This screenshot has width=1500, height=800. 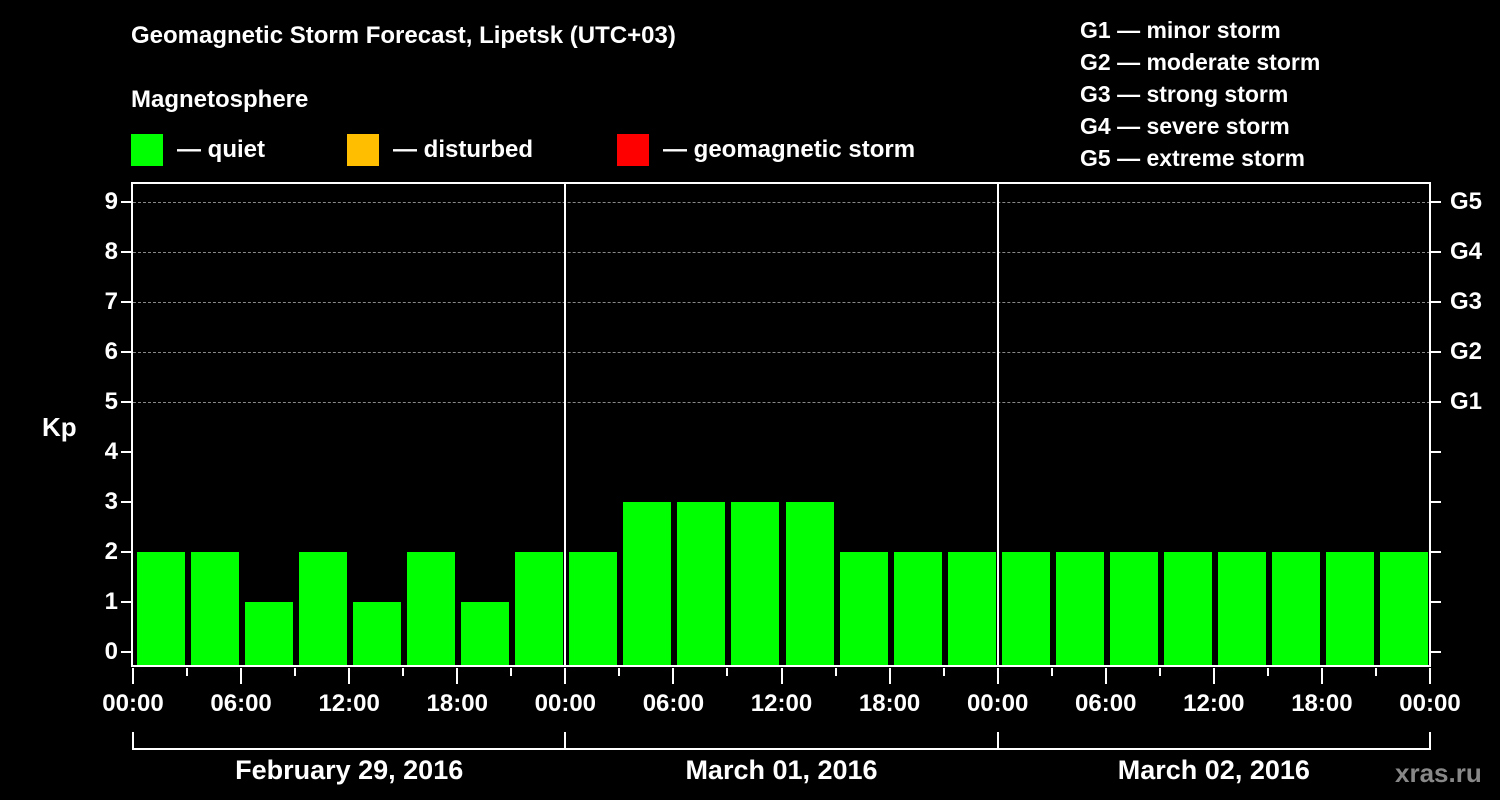 What do you see at coordinates (1185, 126) in the screenshot?
I see `g-legend-g4: G4 — severe storm` at bounding box center [1185, 126].